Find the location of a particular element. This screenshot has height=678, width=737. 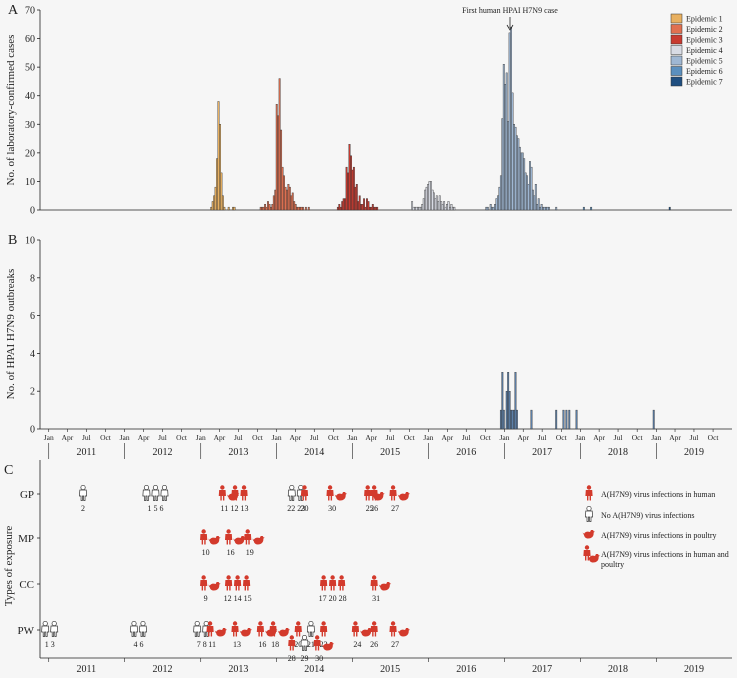

panel-b-ytick-label: 4 is located at coordinates (32, 354).